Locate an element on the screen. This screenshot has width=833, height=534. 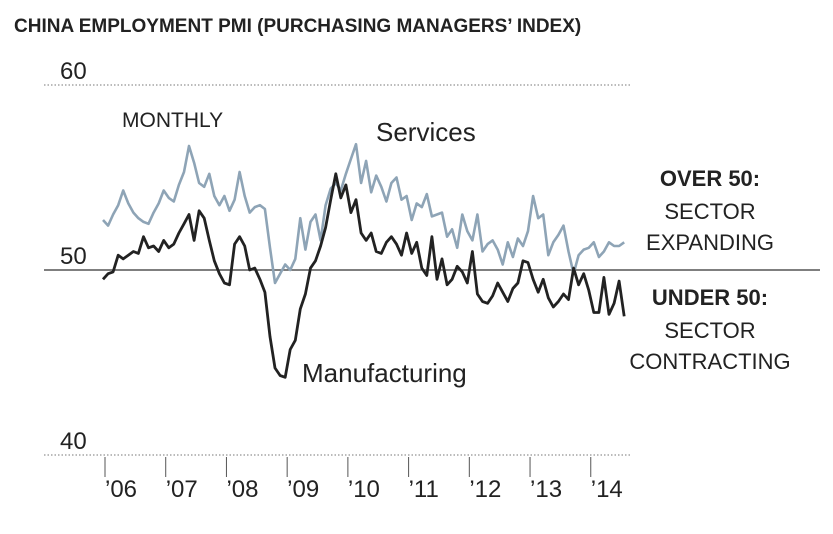
x-tick-label: ’08 is located at coordinates (242, 489).